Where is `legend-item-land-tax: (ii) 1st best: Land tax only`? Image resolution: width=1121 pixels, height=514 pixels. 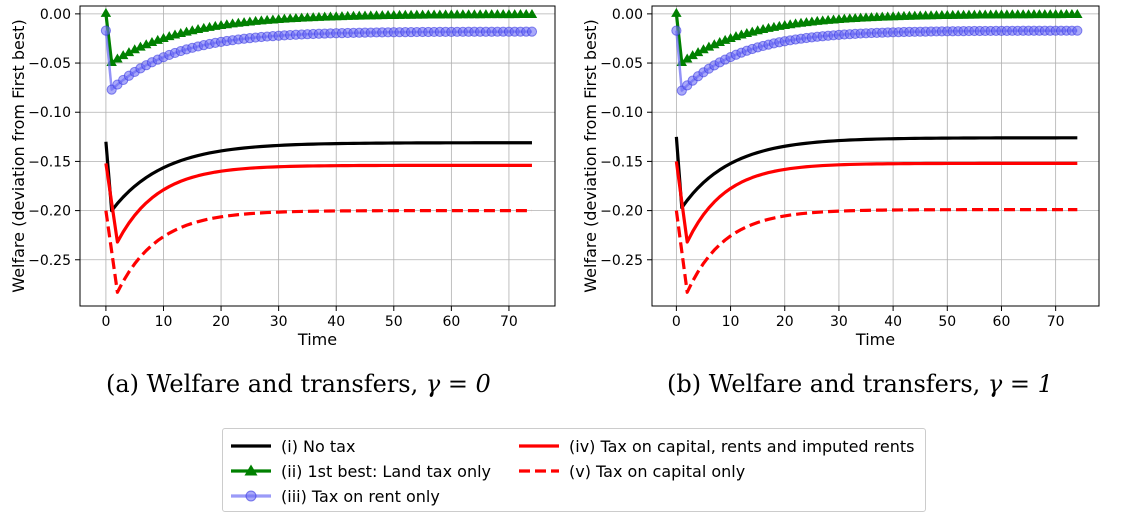
legend-item-land-tax: (ii) 1st best: Land tax only is located at coordinates (361, 471).